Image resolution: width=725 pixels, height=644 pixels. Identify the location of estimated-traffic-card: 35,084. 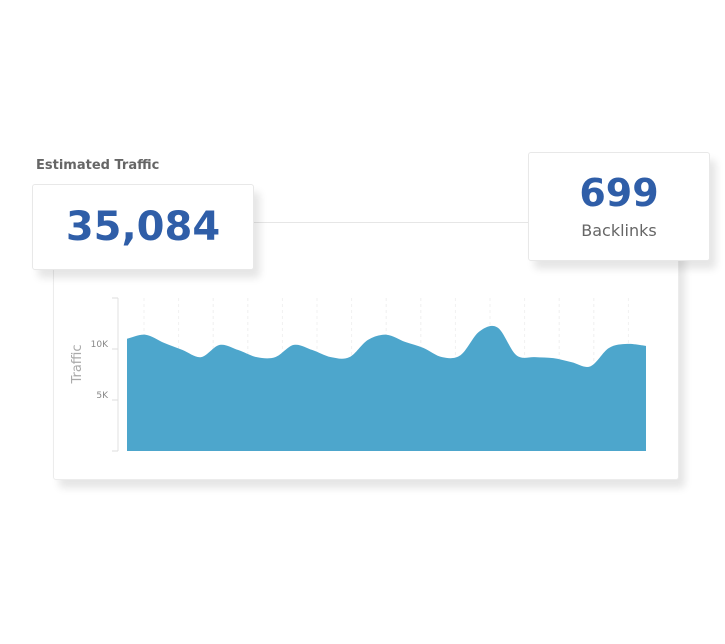
(143, 227).